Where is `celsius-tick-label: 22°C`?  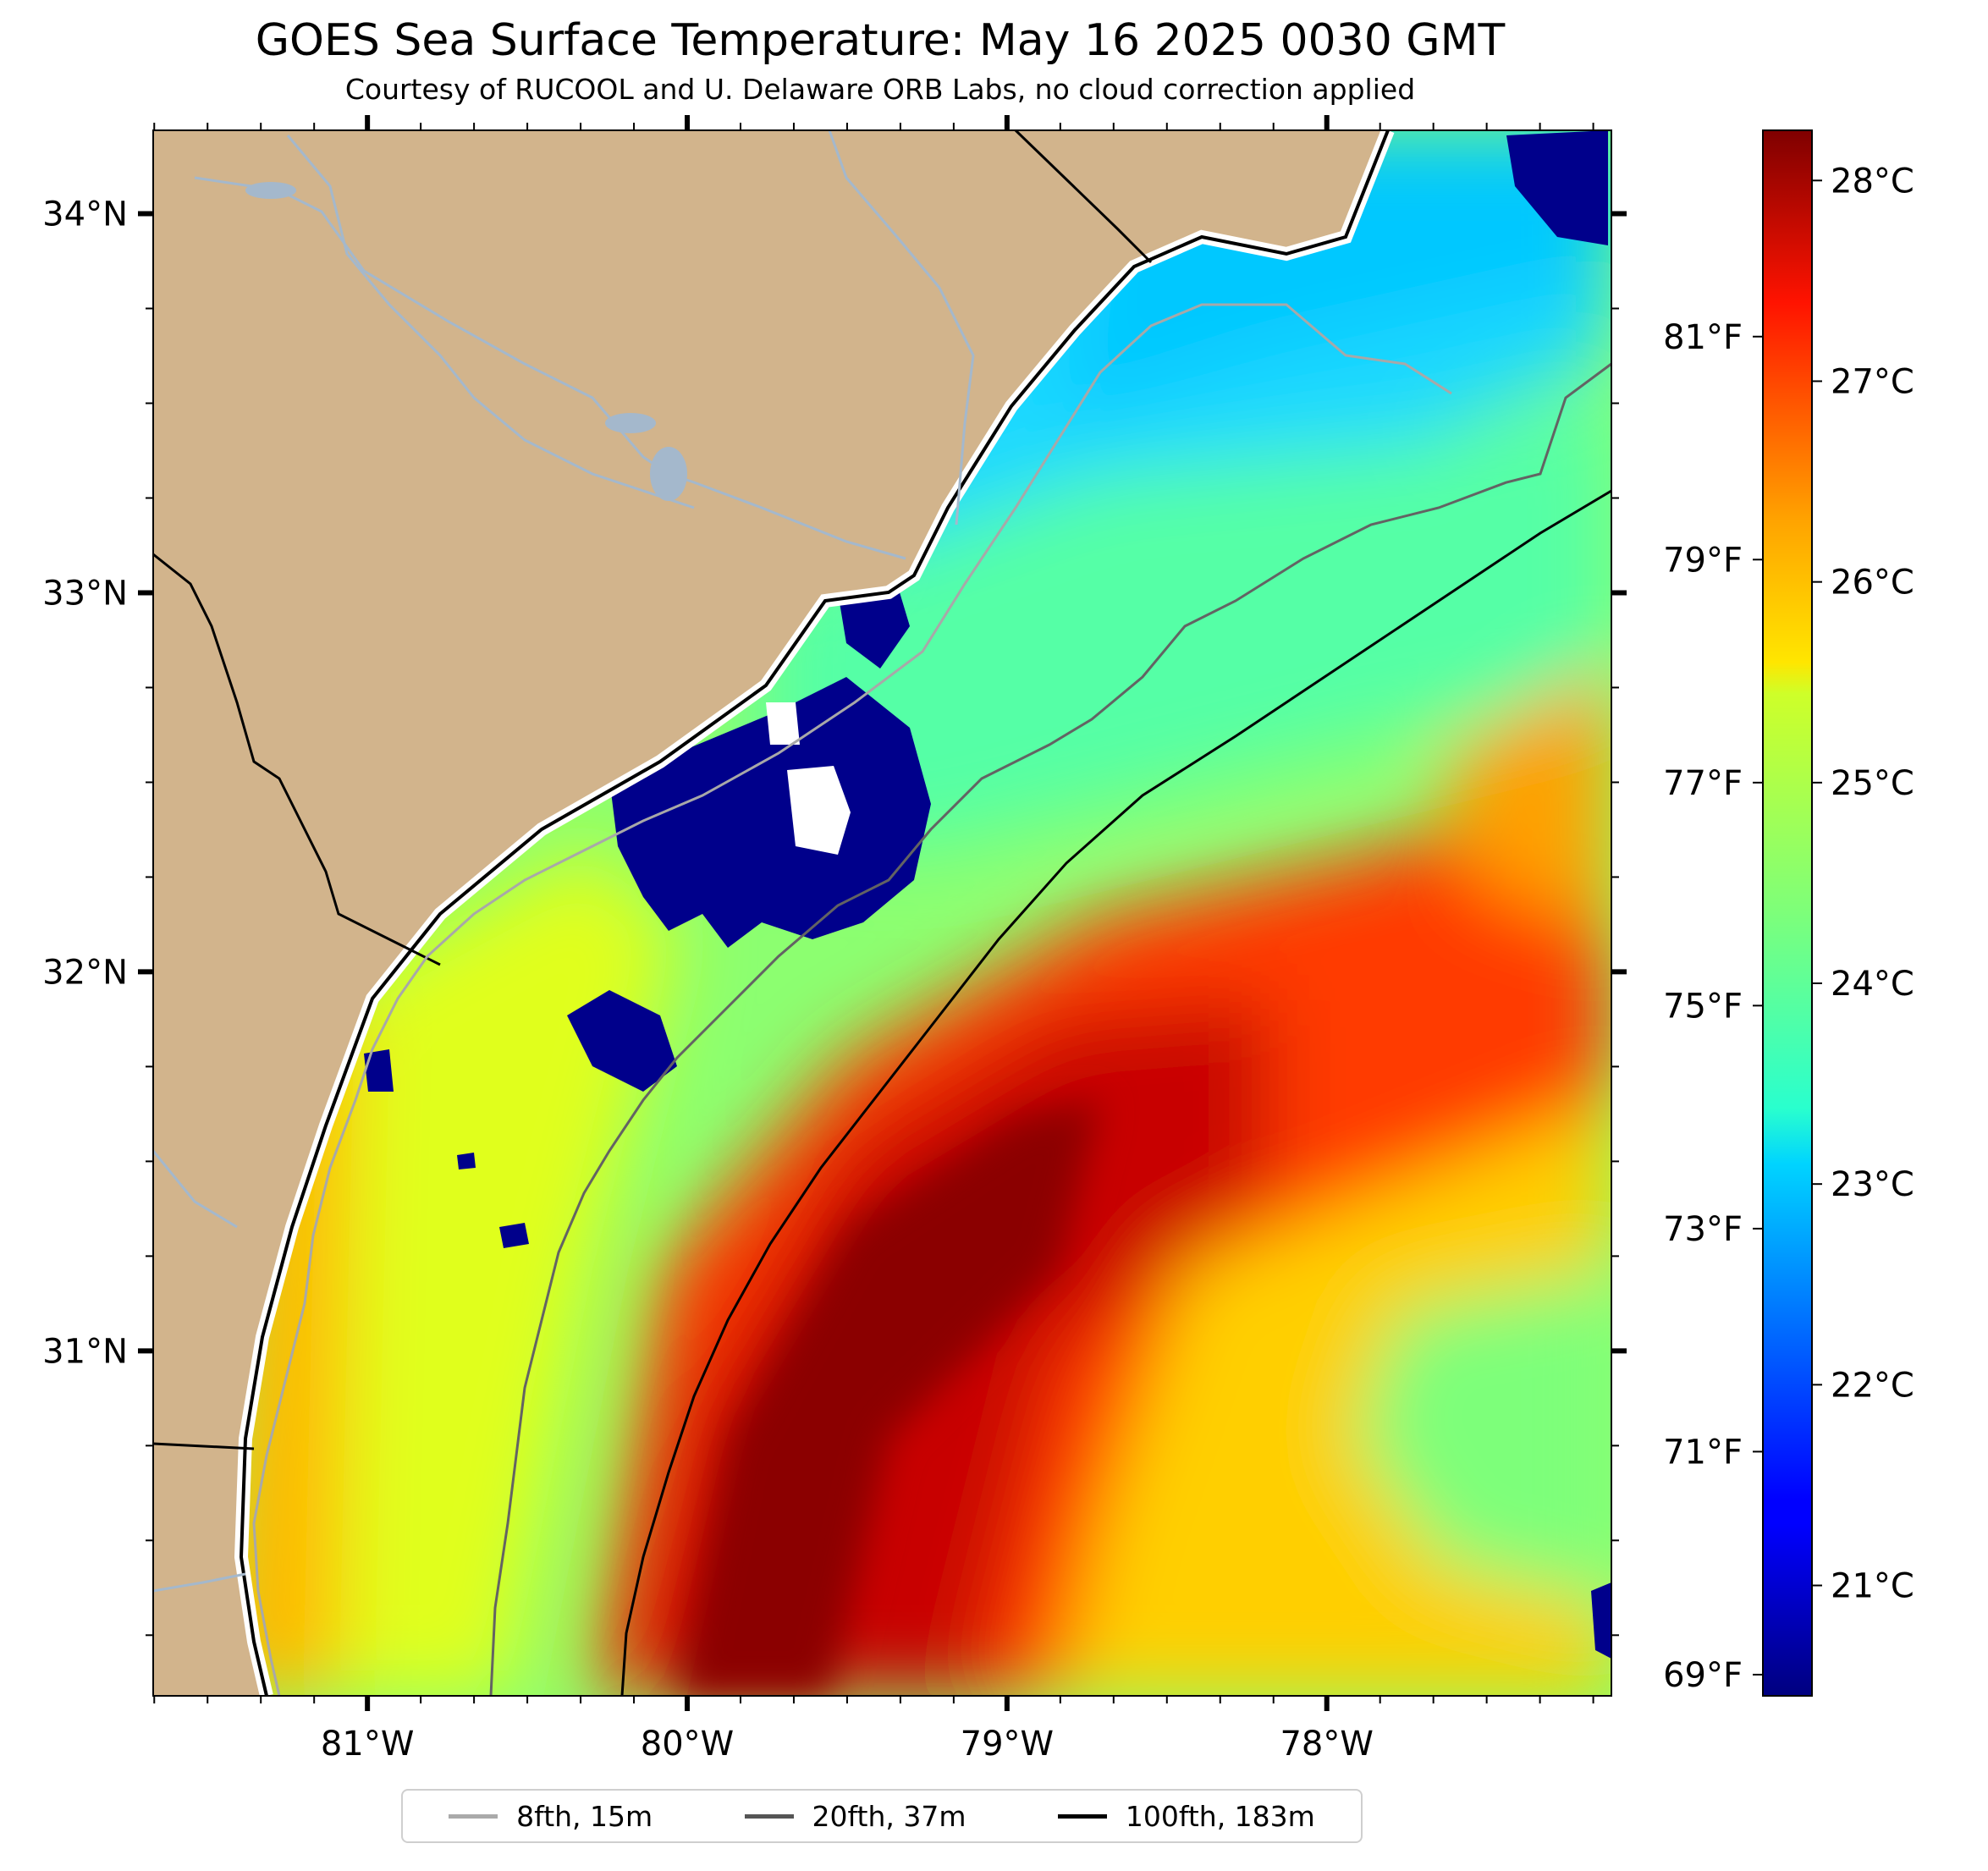 celsius-tick-label: 22°C is located at coordinates (1872, 1386).